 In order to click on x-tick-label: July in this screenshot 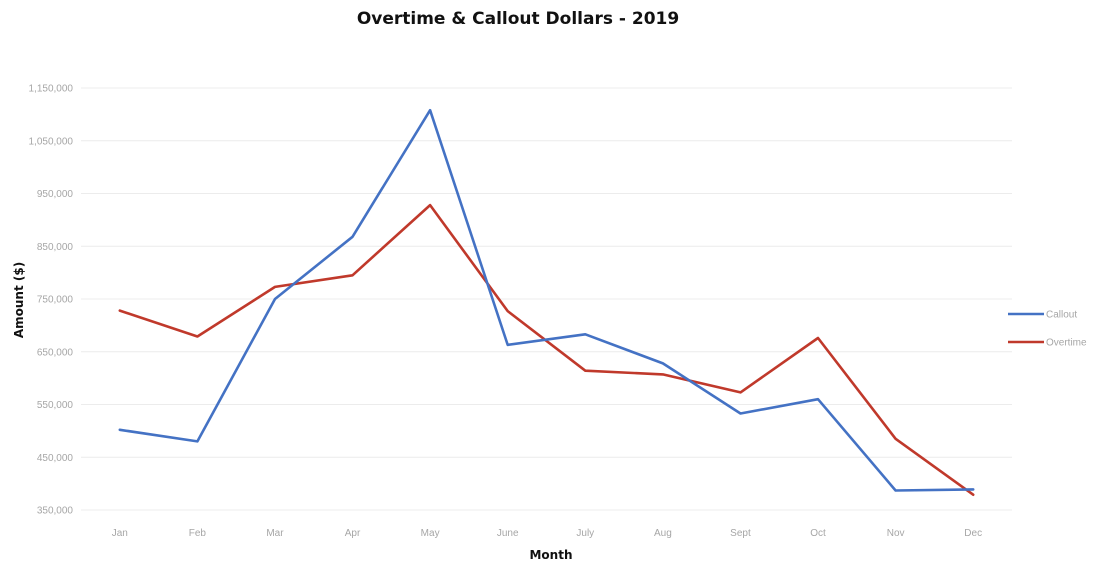, I will do `click(585, 533)`.